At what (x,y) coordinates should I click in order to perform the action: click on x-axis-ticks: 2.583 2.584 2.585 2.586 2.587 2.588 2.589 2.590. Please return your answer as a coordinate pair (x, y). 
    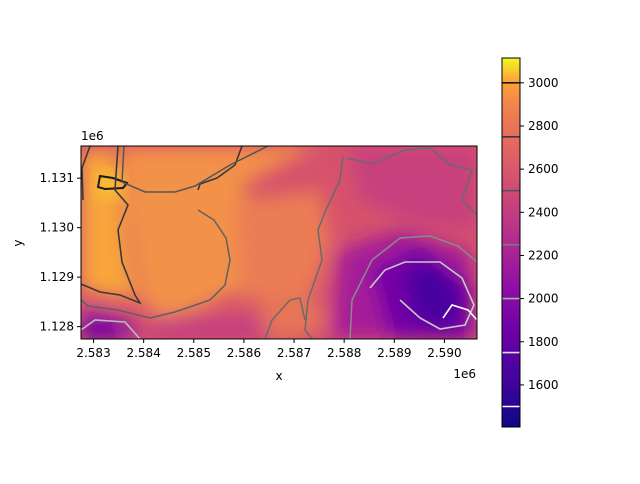
    Looking at the image, I should click on (268, 349).